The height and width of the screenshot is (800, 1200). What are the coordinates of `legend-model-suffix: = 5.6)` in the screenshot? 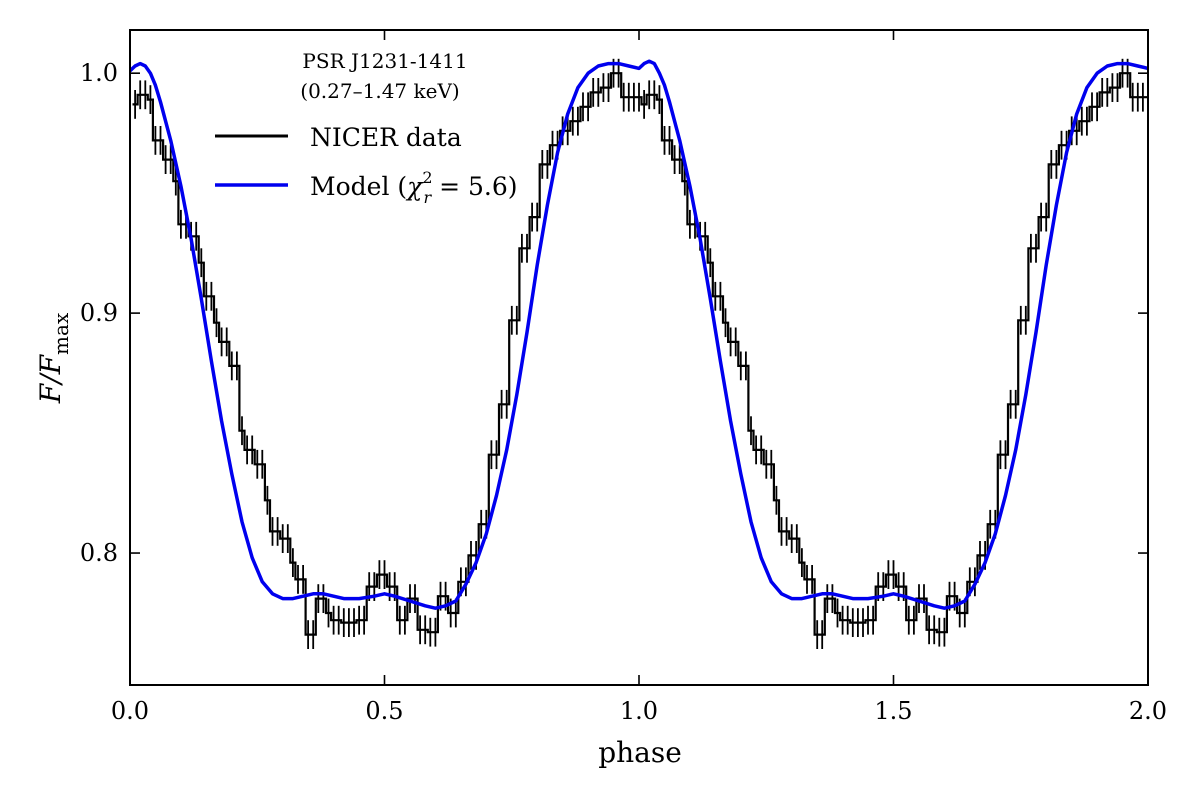 It's located at (474, 186).